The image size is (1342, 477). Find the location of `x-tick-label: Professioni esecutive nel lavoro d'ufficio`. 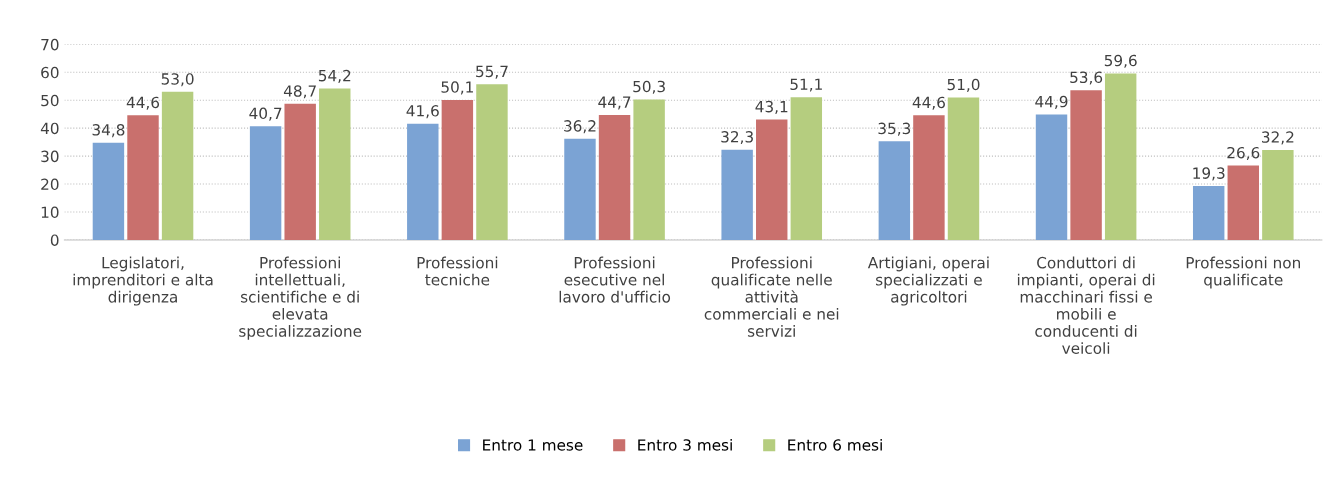

x-tick-label: Professioni esecutive nel lavoro d'ufficio is located at coordinates (615, 279).